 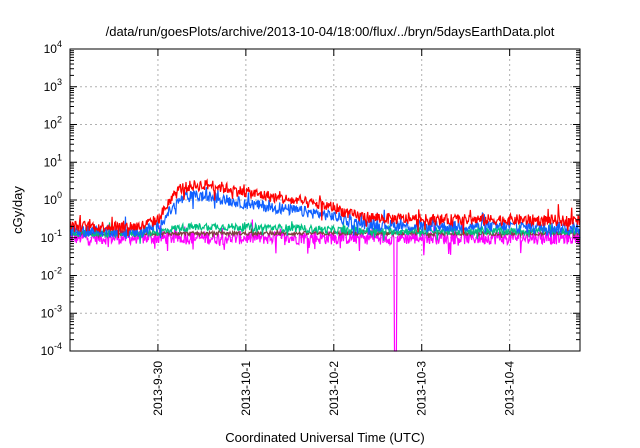 What do you see at coordinates (53, 198) in the screenshot?
I see `y-tick-label: 10⁰` at bounding box center [53, 198].